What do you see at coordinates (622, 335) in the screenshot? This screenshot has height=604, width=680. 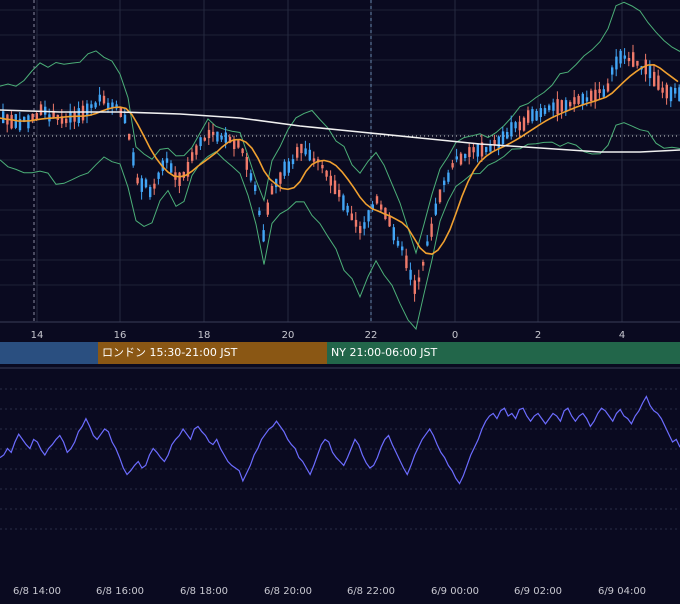 I see `x-tick-label: 4` at bounding box center [622, 335].